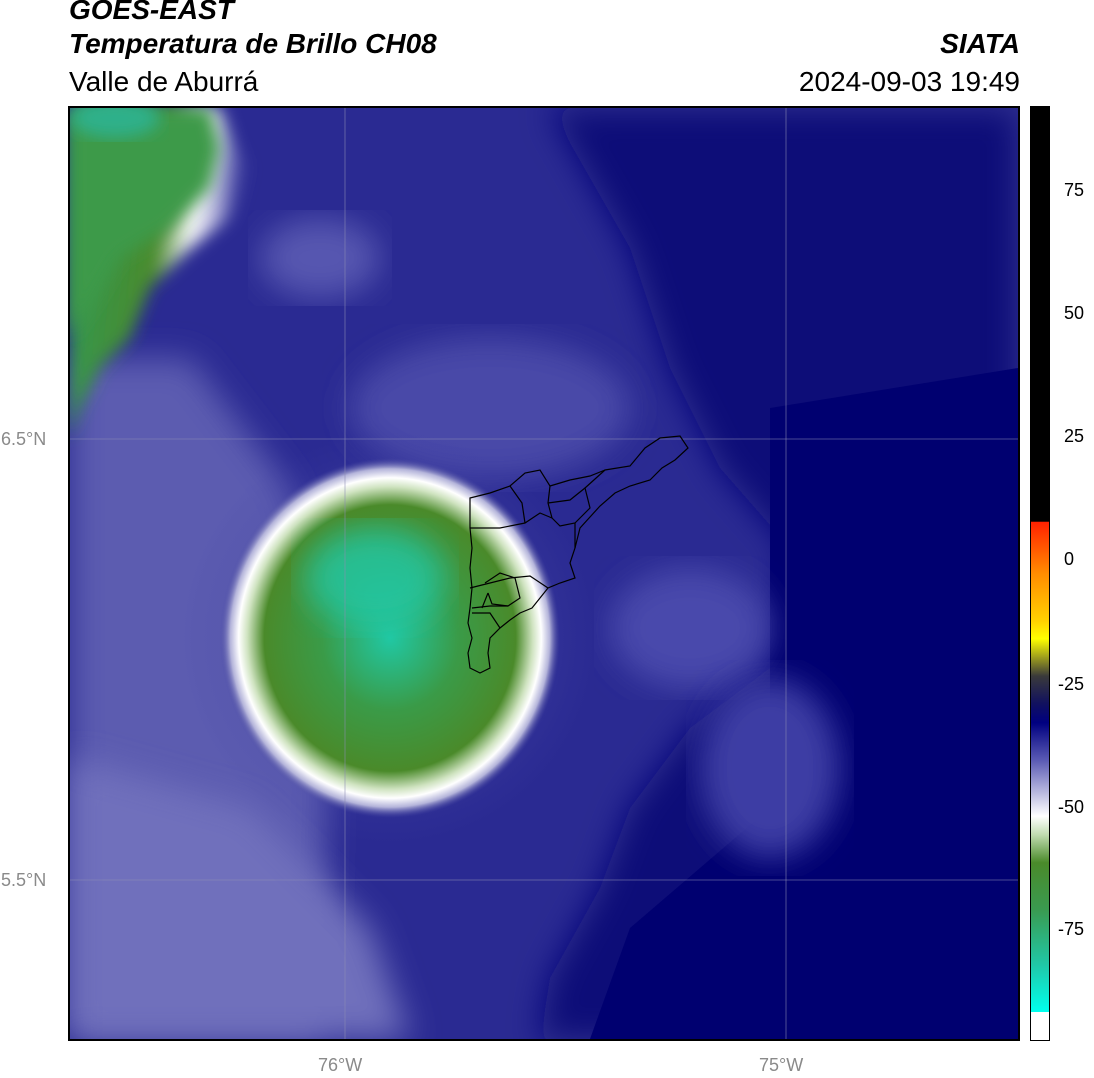  Describe the element at coordinates (1074, 190) in the screenshot. I see `colorbar-tick-75: 75` at that location.